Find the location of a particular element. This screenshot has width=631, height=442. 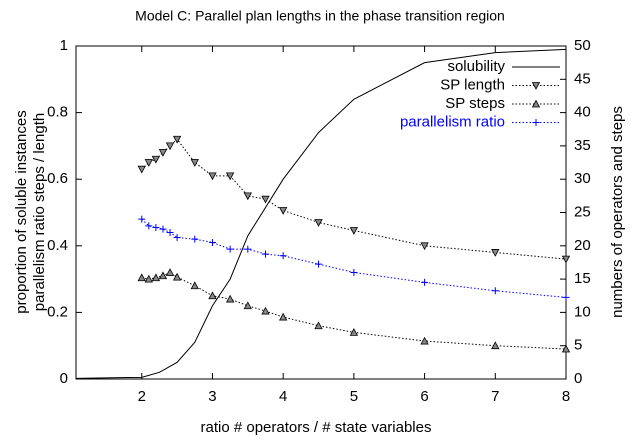

legend-label: parallelism ratio is located at coordinates (452, 121).